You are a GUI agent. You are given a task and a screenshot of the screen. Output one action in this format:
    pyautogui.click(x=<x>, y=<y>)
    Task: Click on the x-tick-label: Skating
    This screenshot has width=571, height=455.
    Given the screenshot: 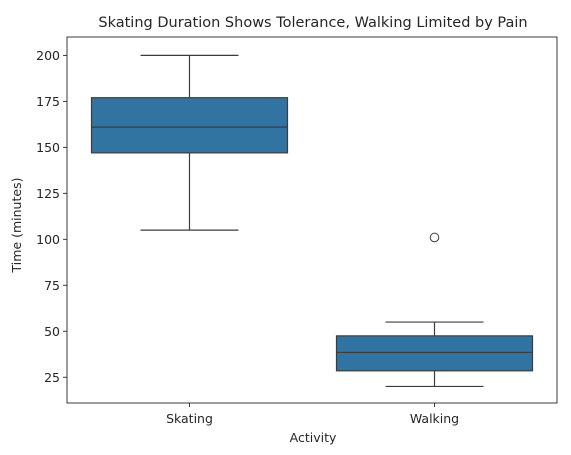 What is the action you would take?
    pyautogui.click(x=189, y=418)
    